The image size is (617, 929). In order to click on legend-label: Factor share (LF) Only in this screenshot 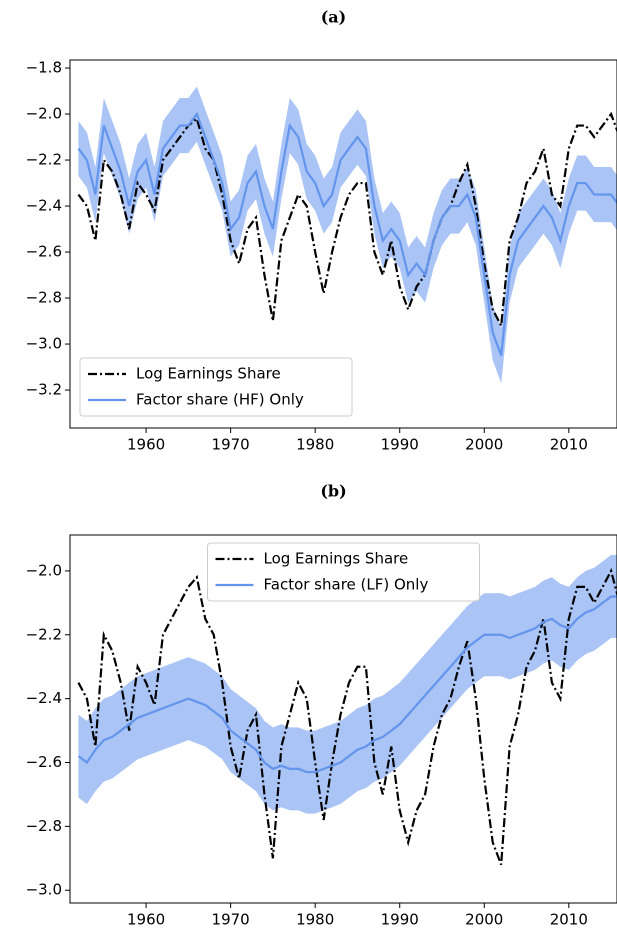, I will do `click(346, 585)`.